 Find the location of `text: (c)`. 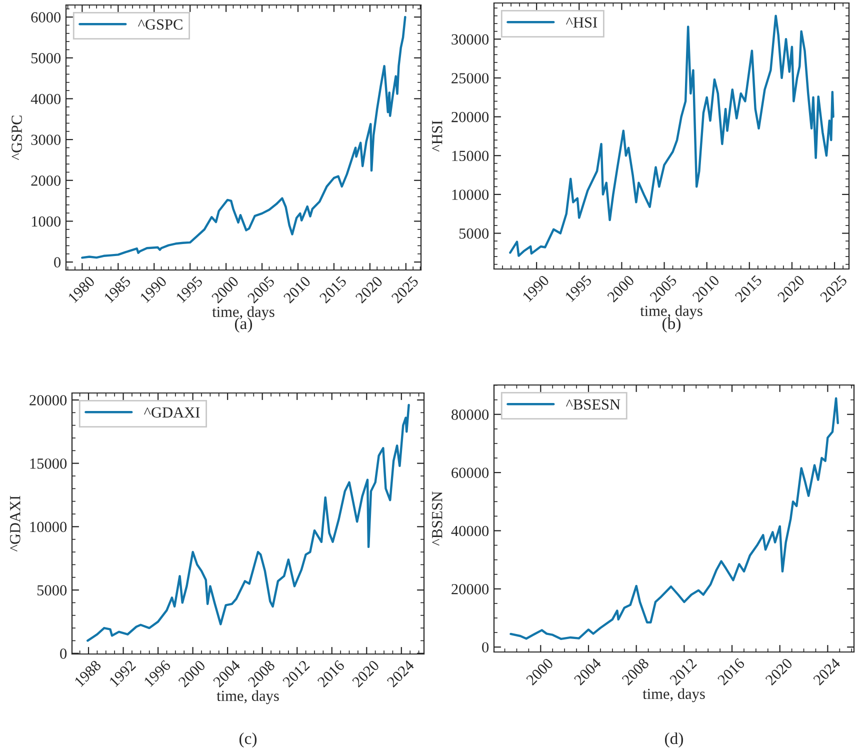

text: (c) is located at coordinates (248, 740).